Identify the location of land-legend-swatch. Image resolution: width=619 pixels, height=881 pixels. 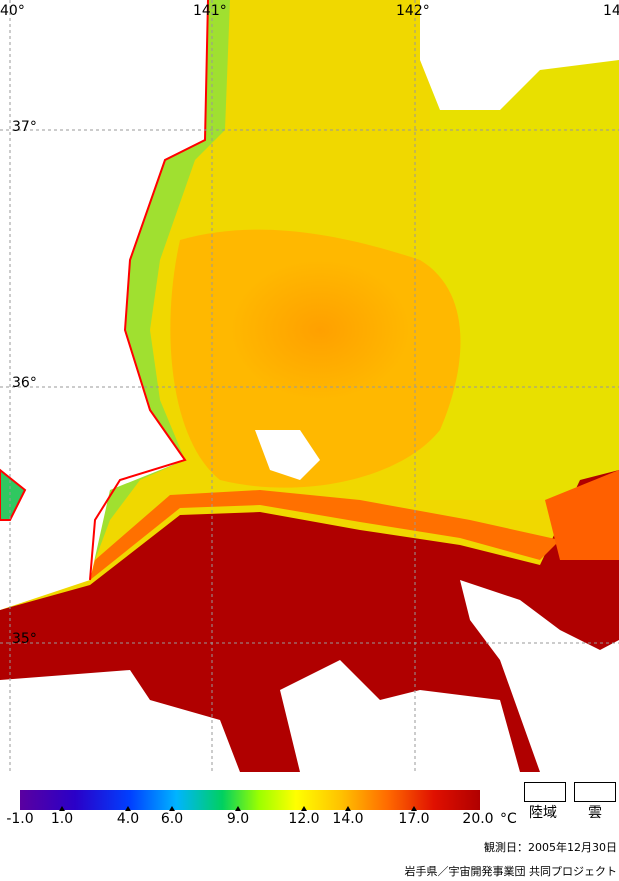
(545, 792).